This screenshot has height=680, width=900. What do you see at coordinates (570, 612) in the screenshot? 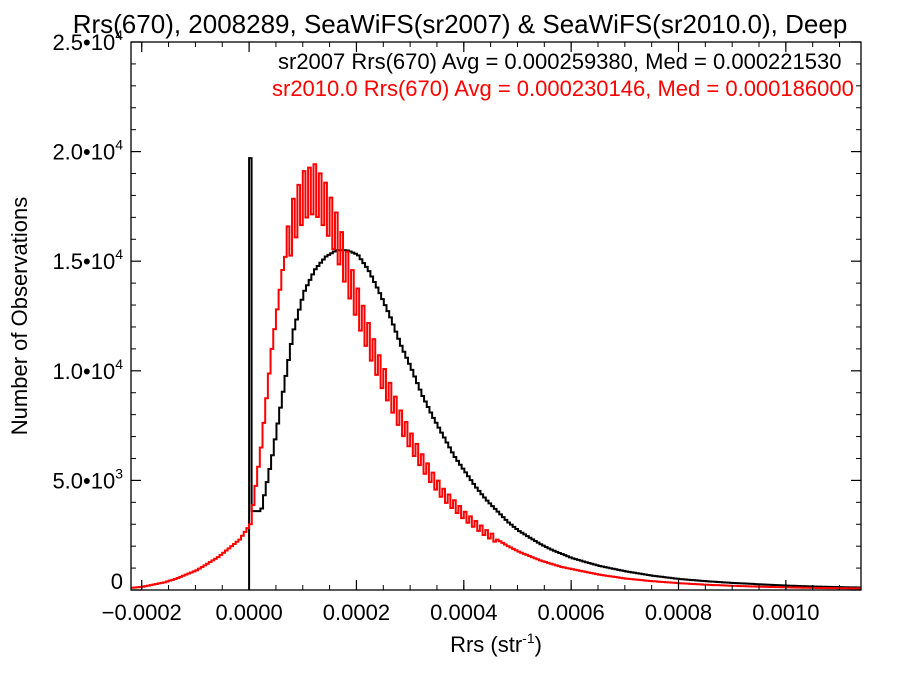
I see `x-tick-label: 0.0006` at bounding box center [570, 612].